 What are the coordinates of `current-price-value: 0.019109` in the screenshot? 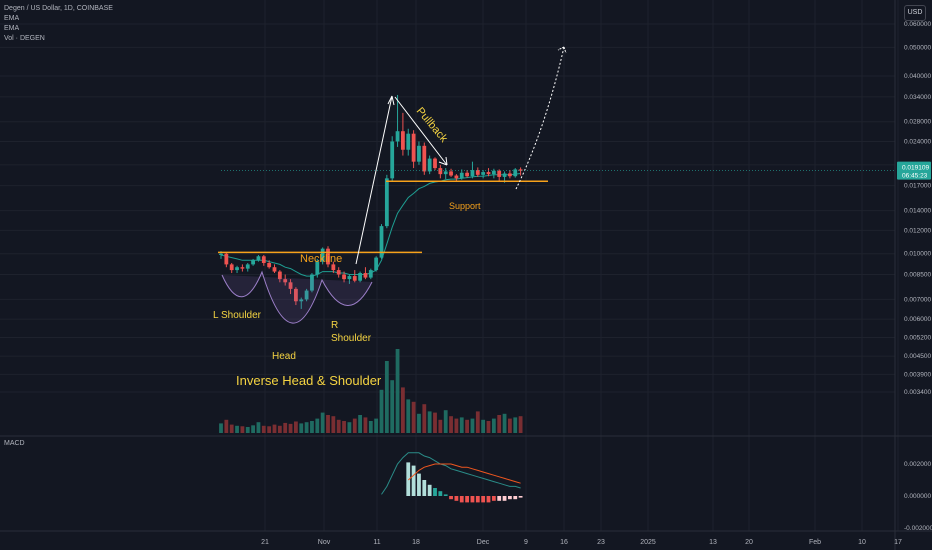 It's located at (915, 168).